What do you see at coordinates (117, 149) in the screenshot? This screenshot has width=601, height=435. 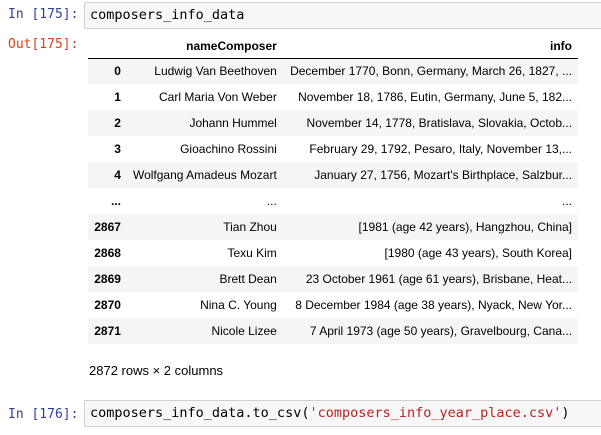 I see `row-index: 3` at bounding box center [117, 149].